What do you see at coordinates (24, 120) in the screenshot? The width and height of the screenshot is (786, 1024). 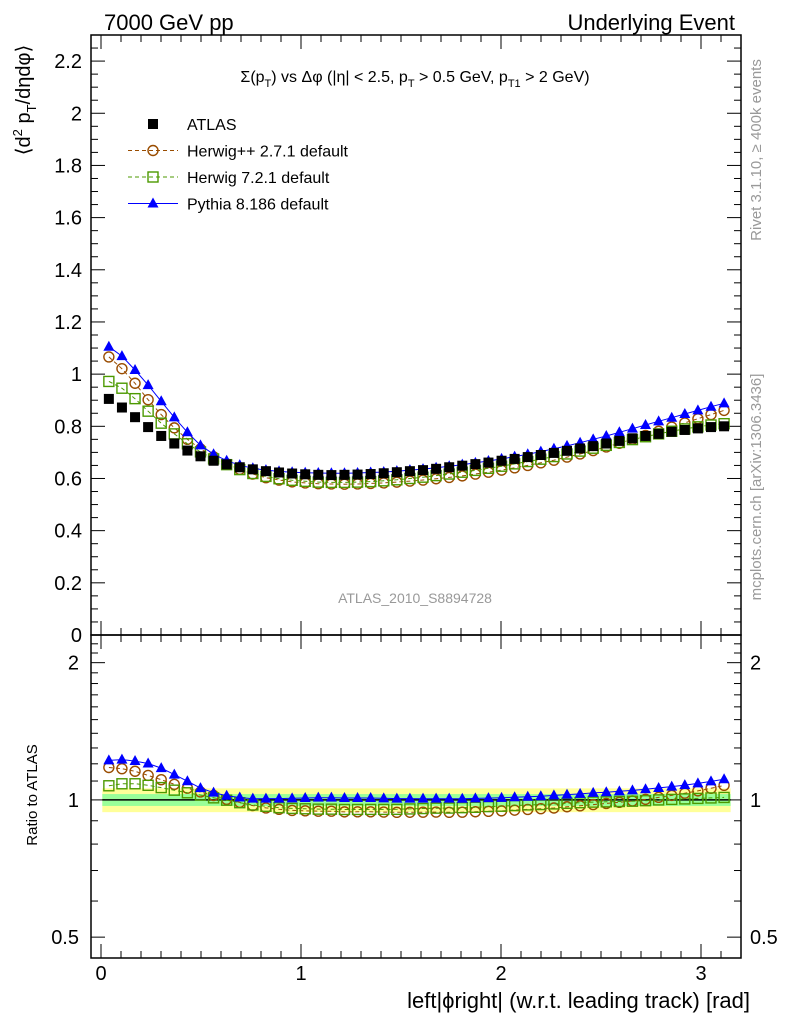 I see `ylabel-part-b: p` at bounding box center [24, 120].